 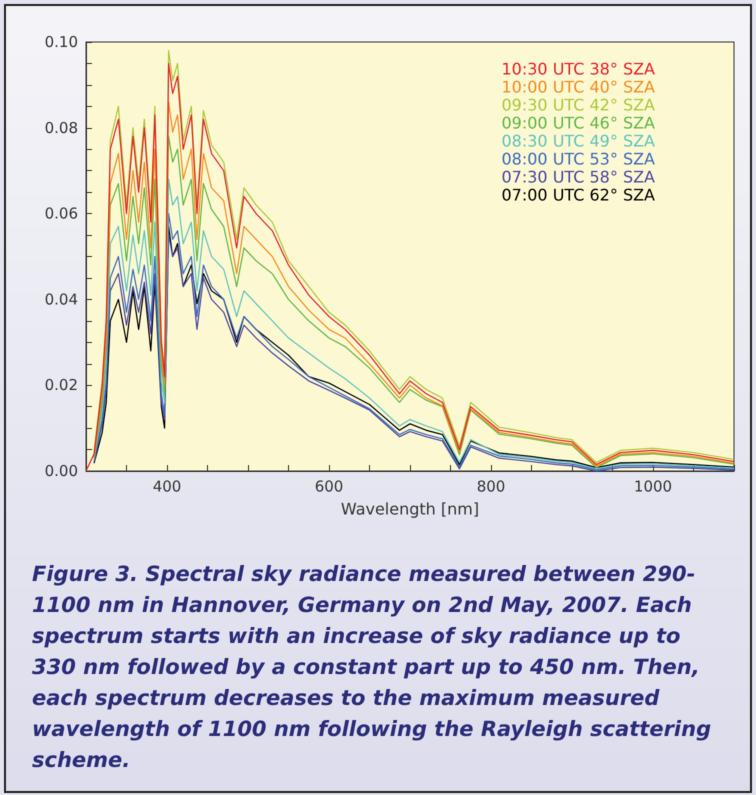 What do you see at coordinates (653, 487) in the screenshot?
I see `x-tick-label: 1000` at bounding box center [653, 487].